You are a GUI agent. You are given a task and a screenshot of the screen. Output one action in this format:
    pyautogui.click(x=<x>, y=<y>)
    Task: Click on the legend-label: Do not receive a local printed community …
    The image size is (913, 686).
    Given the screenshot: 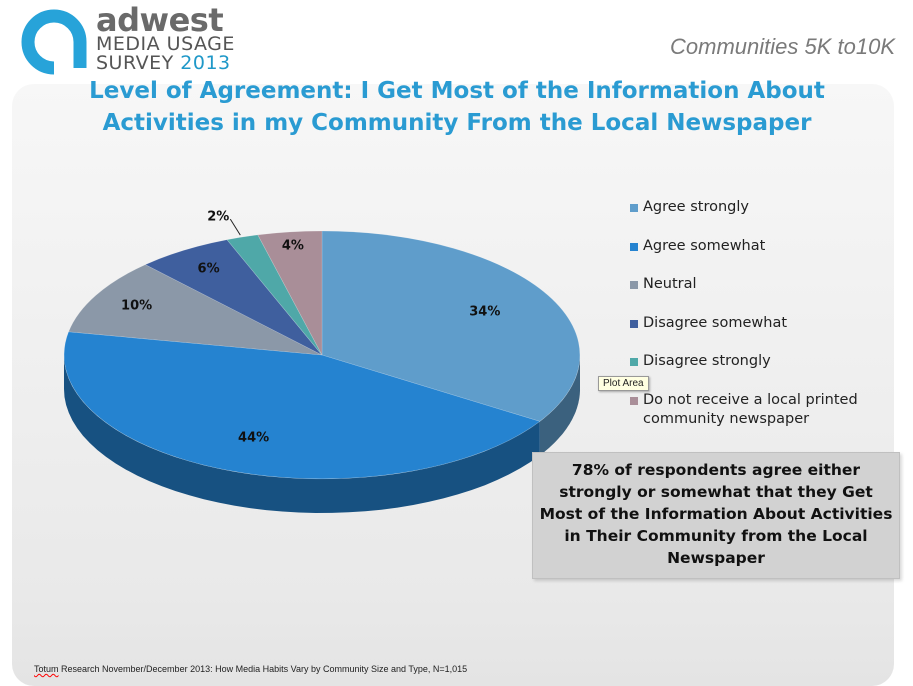 What is the action you would take?
    pyautogui.click(x=763, y=410)
    